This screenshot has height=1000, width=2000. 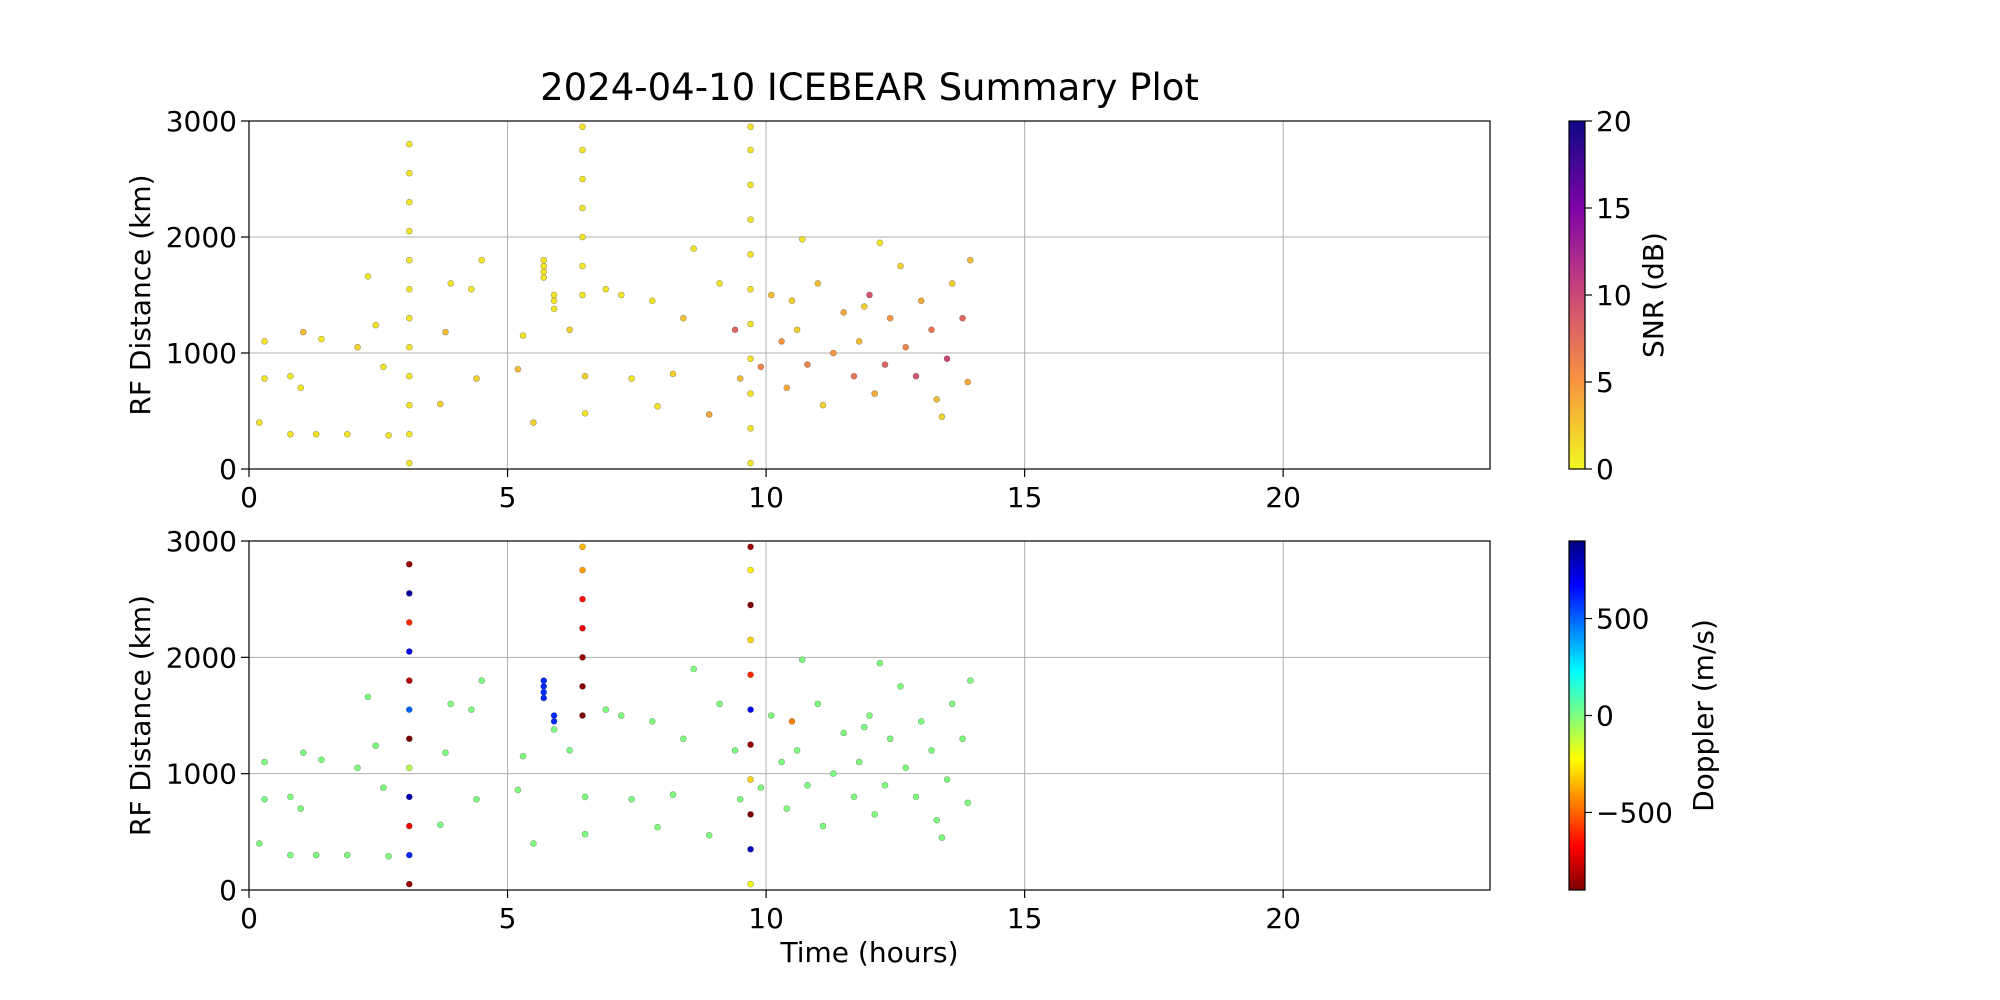 I want to click on colorbar, so click(x=1577, y=715).